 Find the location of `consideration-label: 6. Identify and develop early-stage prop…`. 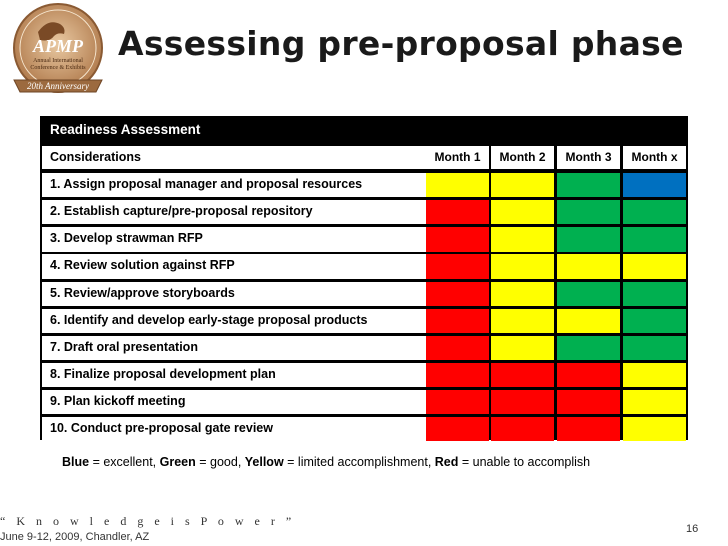

consideration-label: 6. Identify and develop early-stage prop… is located at coordinates (234, 320).